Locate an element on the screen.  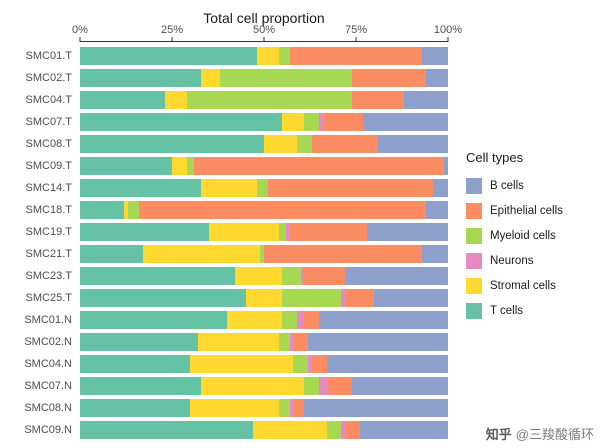
watermark-handle: @三羧酸循环 is located at coordinates (554, 434).